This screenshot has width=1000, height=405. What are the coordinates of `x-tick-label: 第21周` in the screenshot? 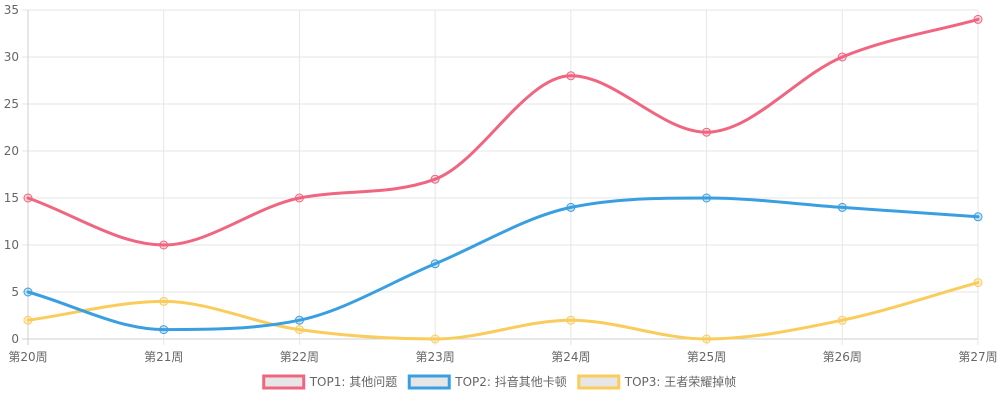 It's located at (163, 357).